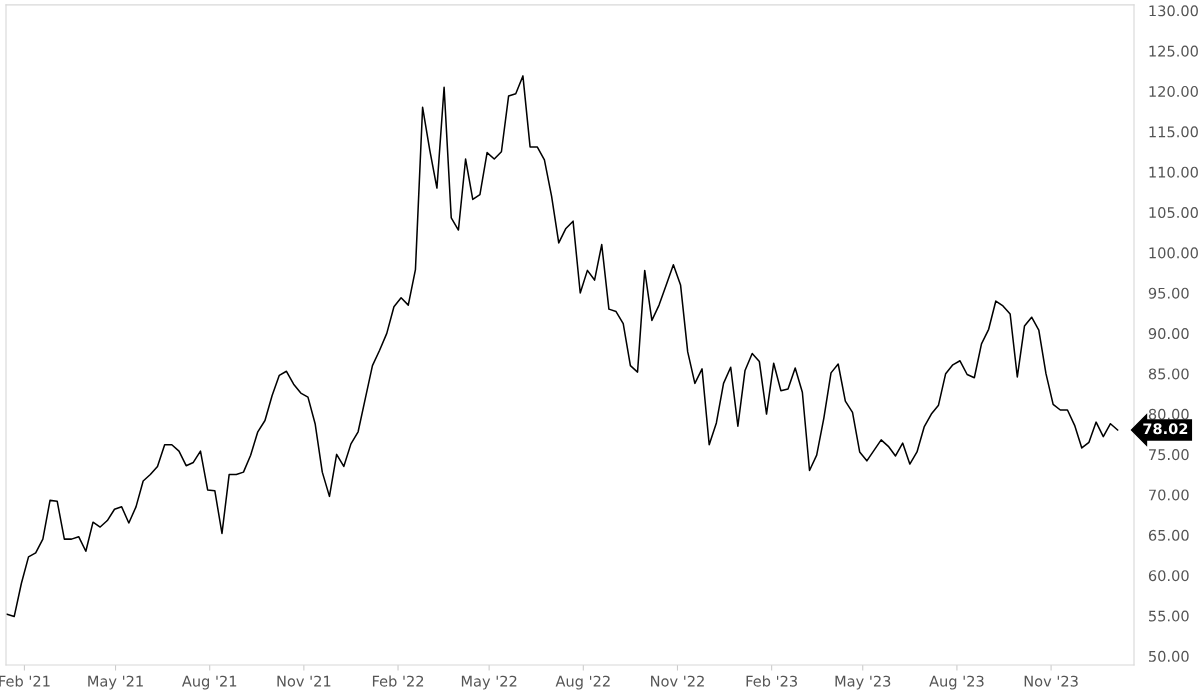 The width and height of the screenshot is (1200, 700). Describe the element at coordinates (1173, 51) in the screenshot. I see `y-tick-label: 125.00` at that location.